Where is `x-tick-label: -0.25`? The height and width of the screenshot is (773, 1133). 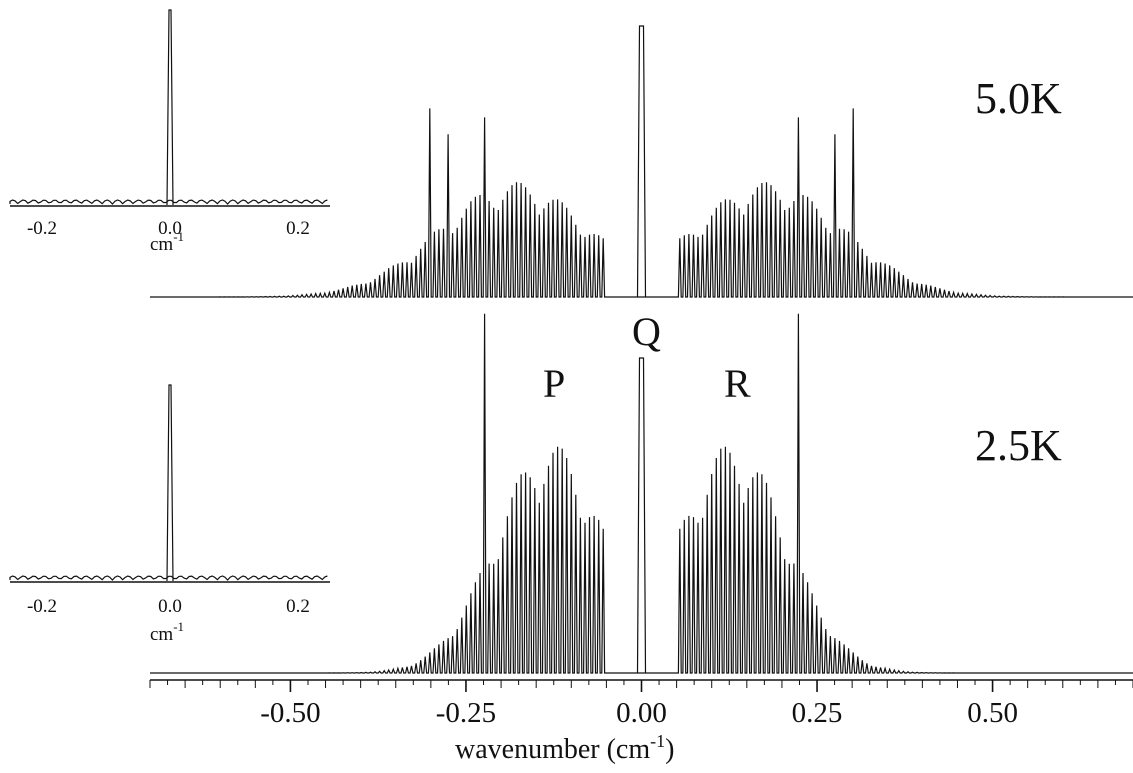
x-tick-label: -0.25 is located at coordinates (466, 713).